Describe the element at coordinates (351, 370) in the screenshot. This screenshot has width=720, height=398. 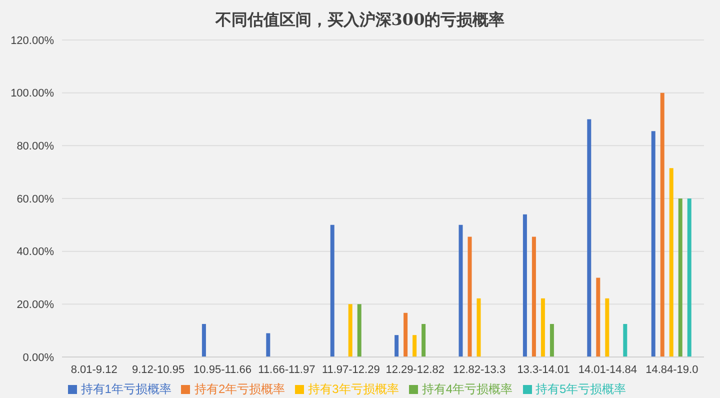
I see `x-tick-label: 11.97-12.29` at that location.